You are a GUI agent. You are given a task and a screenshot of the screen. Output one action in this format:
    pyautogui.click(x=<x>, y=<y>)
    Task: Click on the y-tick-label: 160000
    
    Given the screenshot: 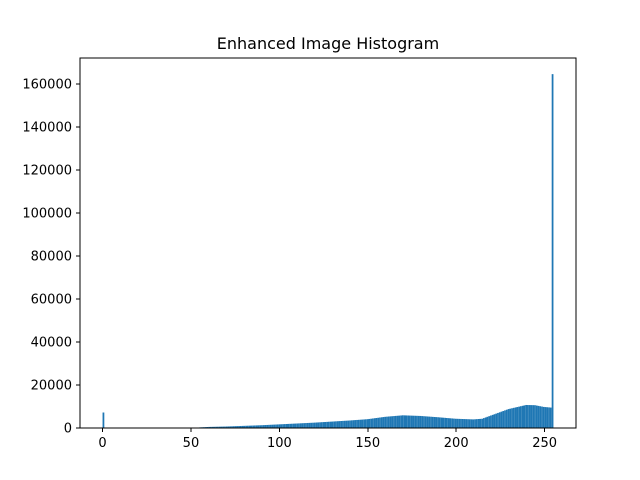 What is the action you would take?
    pyautogui.click(x=47, y=84)
    